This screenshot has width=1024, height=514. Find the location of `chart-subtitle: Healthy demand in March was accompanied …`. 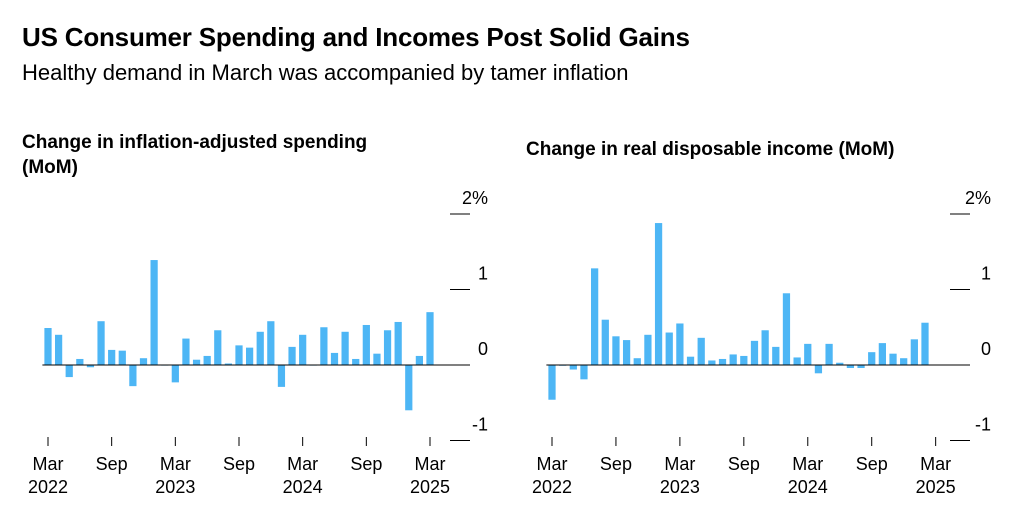

chart-subtitle: Healthy demand in March was accompanied … is located at coordinates (325, 72).